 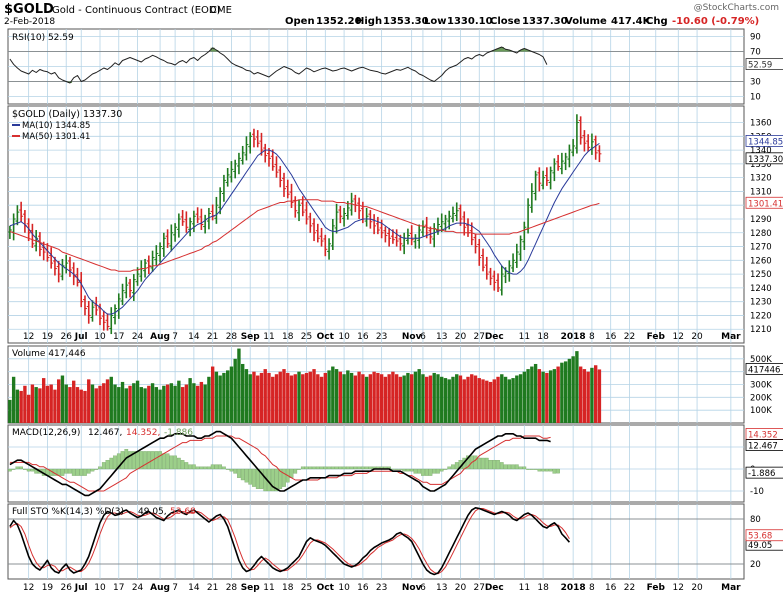 What do you see at coordinates (764, 370) in the screenshot?
I see `volume-last-value: 417446` at bounding box center [764, 370].